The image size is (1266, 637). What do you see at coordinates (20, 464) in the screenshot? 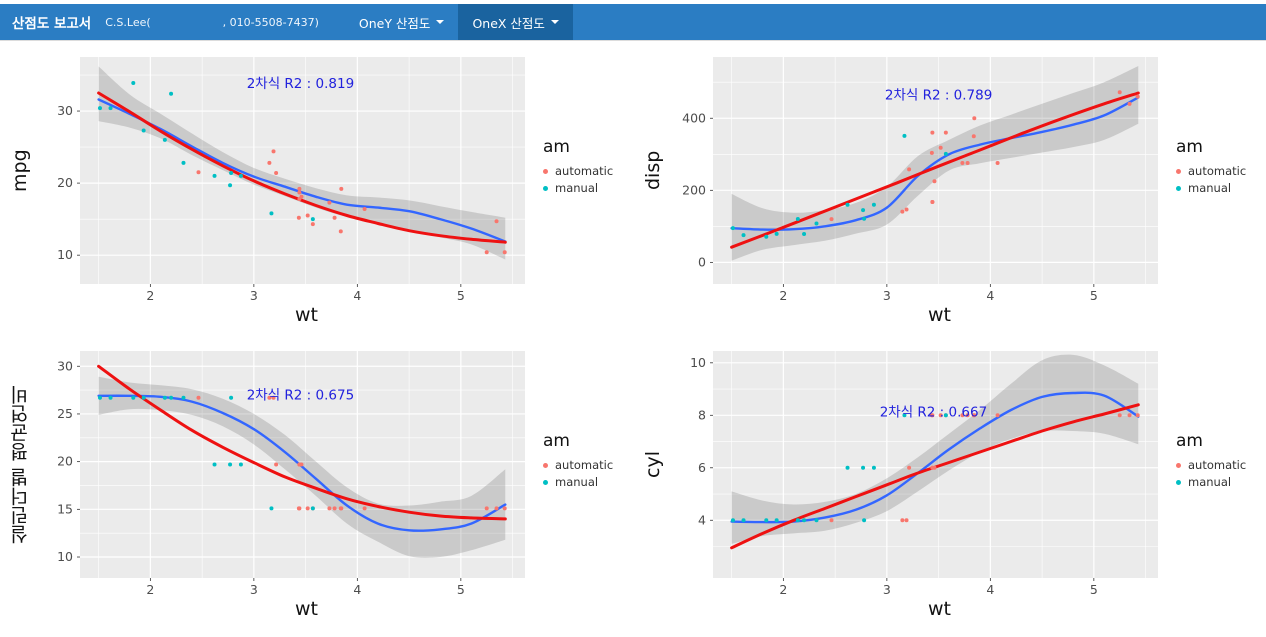
I see `y-axis-label: 실린더별 평균연비` at bounding box center [20, 464].